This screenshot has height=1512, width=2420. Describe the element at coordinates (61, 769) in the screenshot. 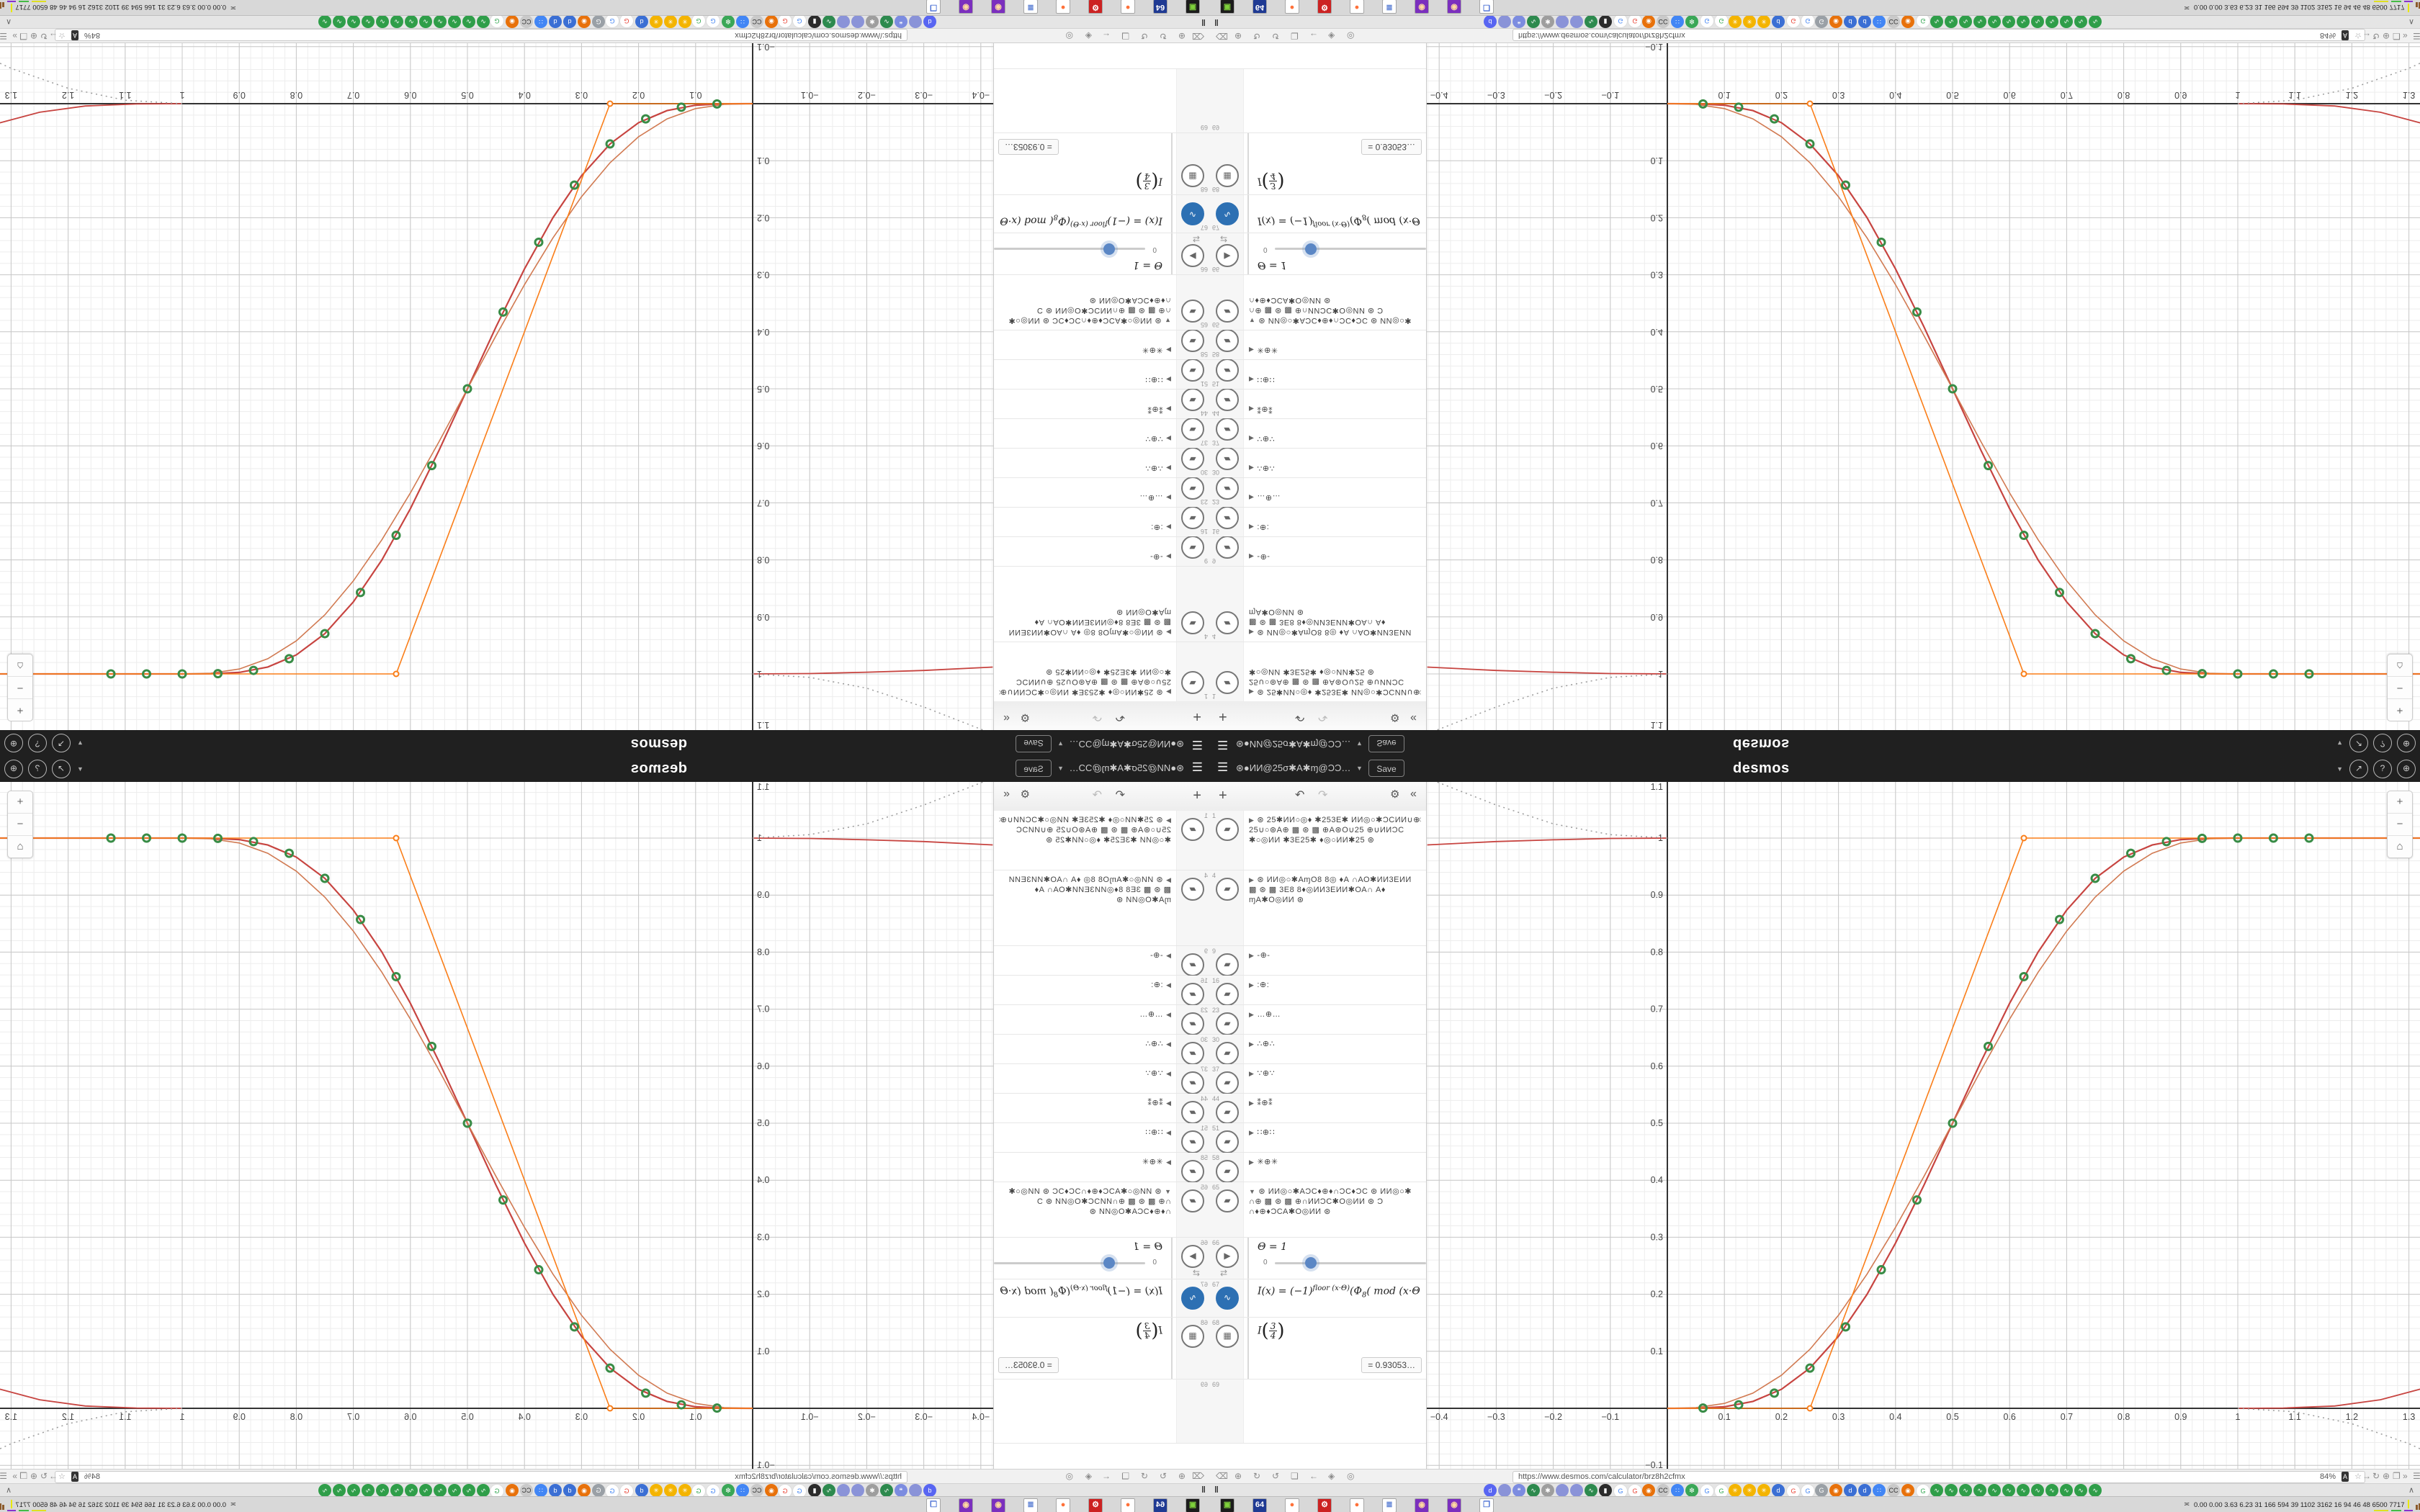

I see `share-icon: ↗` at that location.